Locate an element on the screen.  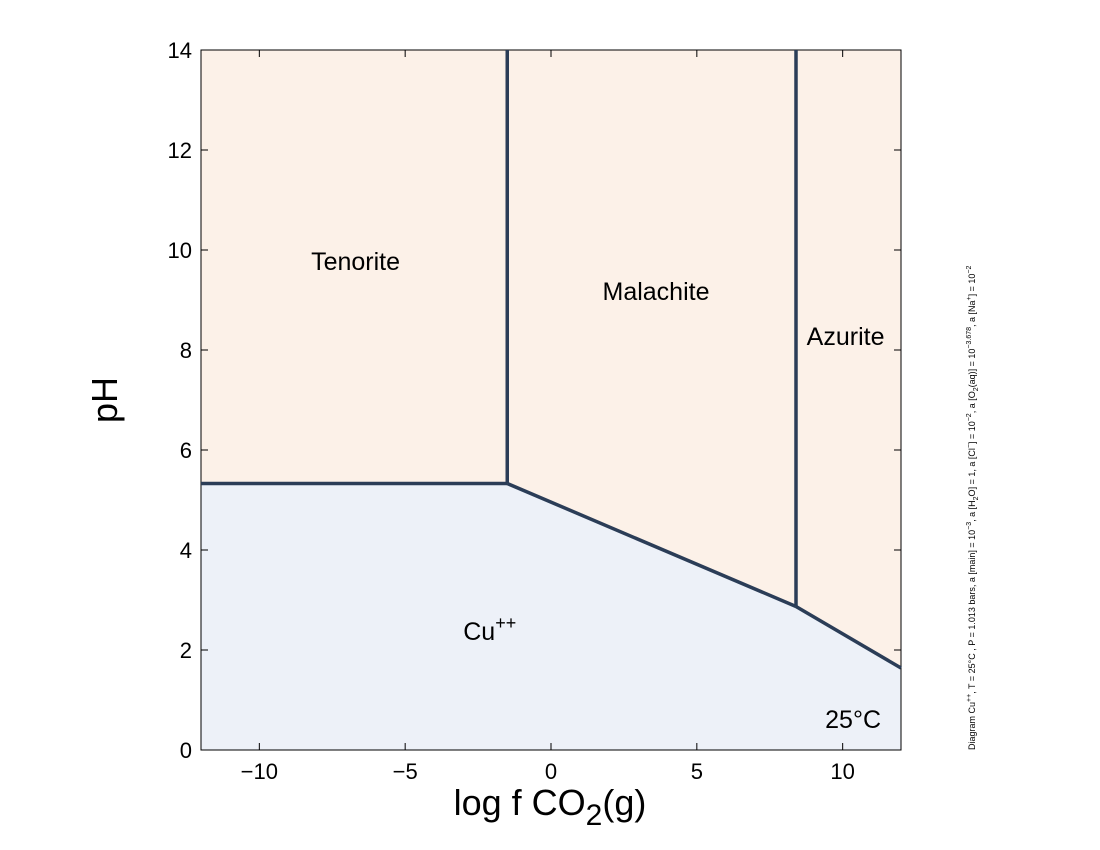
y-tick-label: 12 is located at coordinates (180, 150).